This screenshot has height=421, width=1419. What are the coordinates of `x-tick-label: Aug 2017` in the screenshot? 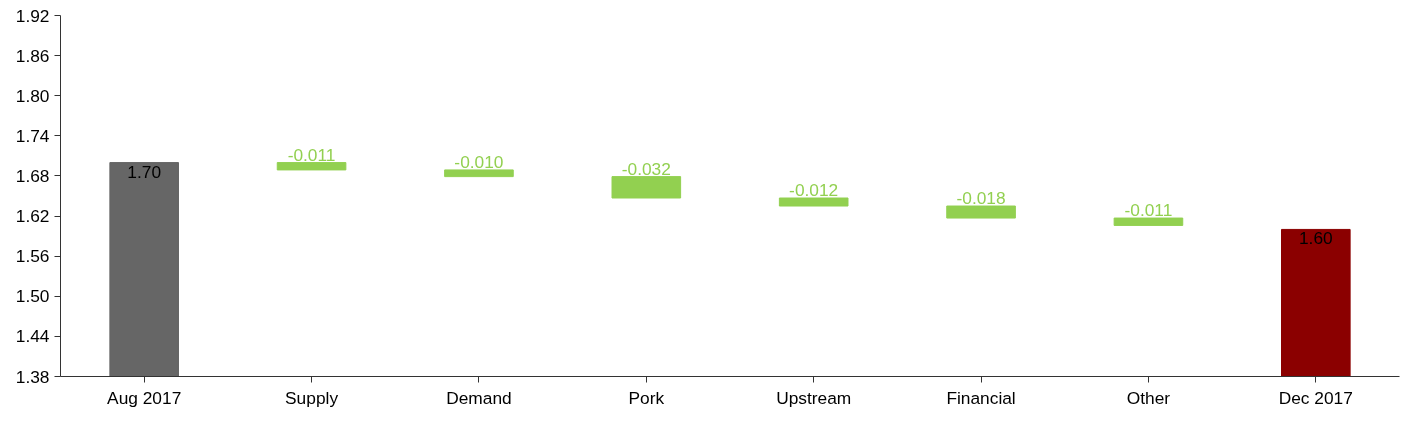 It's located at (144, 397).